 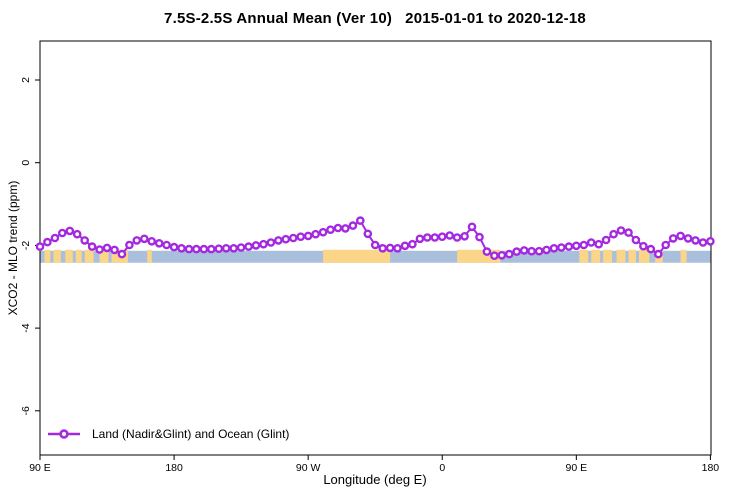 What do you see at coordinates (26, 80) in the screenshot?
I see `svg-text: 2` at bounding box center [26, 80].